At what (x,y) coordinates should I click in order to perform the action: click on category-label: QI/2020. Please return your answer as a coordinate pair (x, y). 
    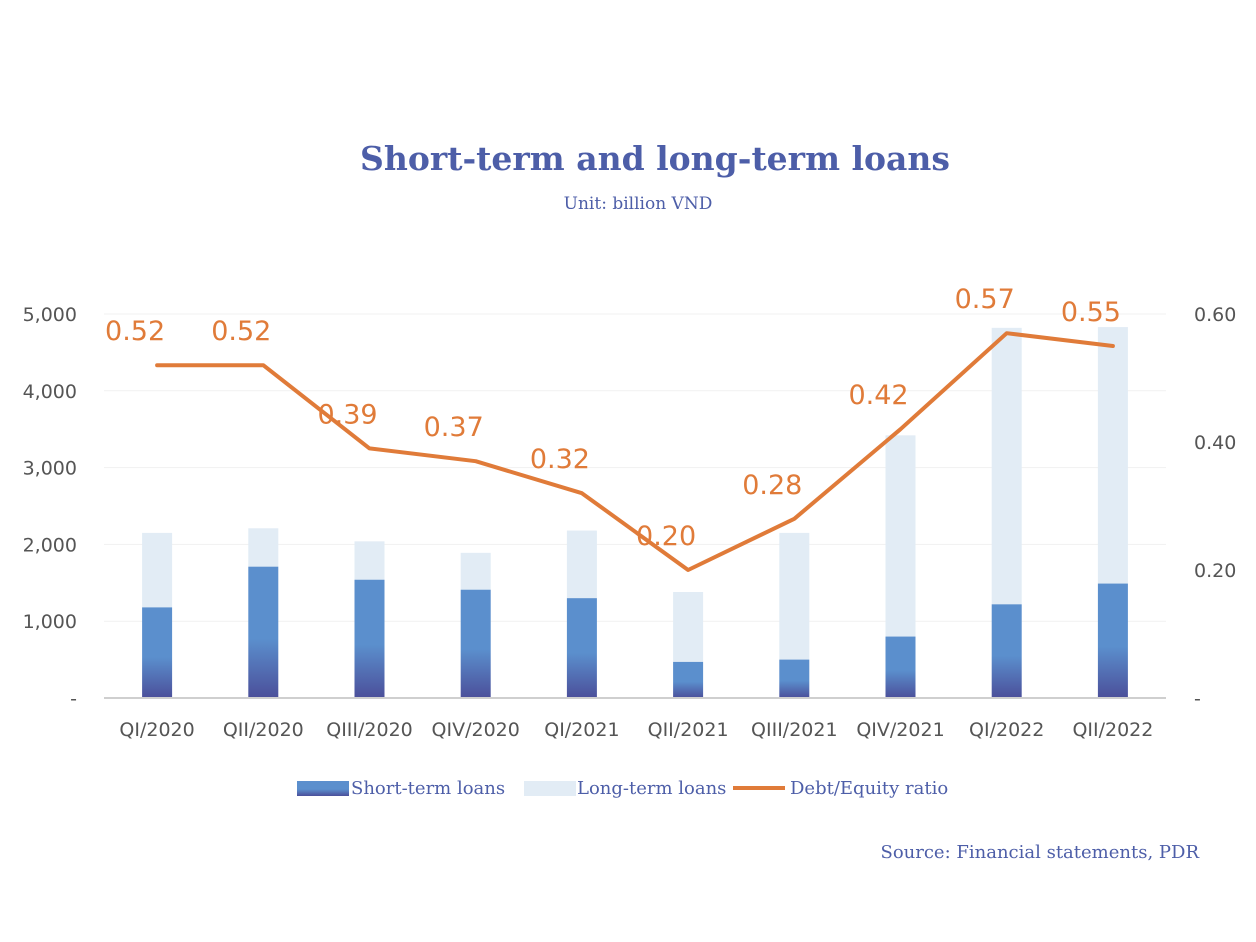
    Looking at the image, I should click on (156, 730).